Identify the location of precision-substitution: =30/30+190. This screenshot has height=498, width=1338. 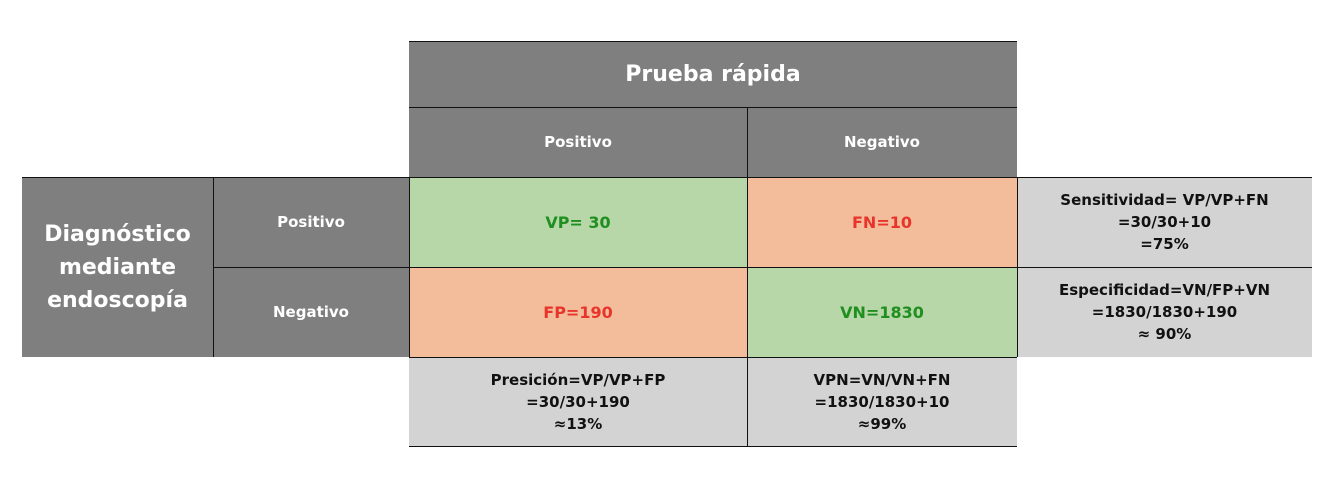
(578, 402).